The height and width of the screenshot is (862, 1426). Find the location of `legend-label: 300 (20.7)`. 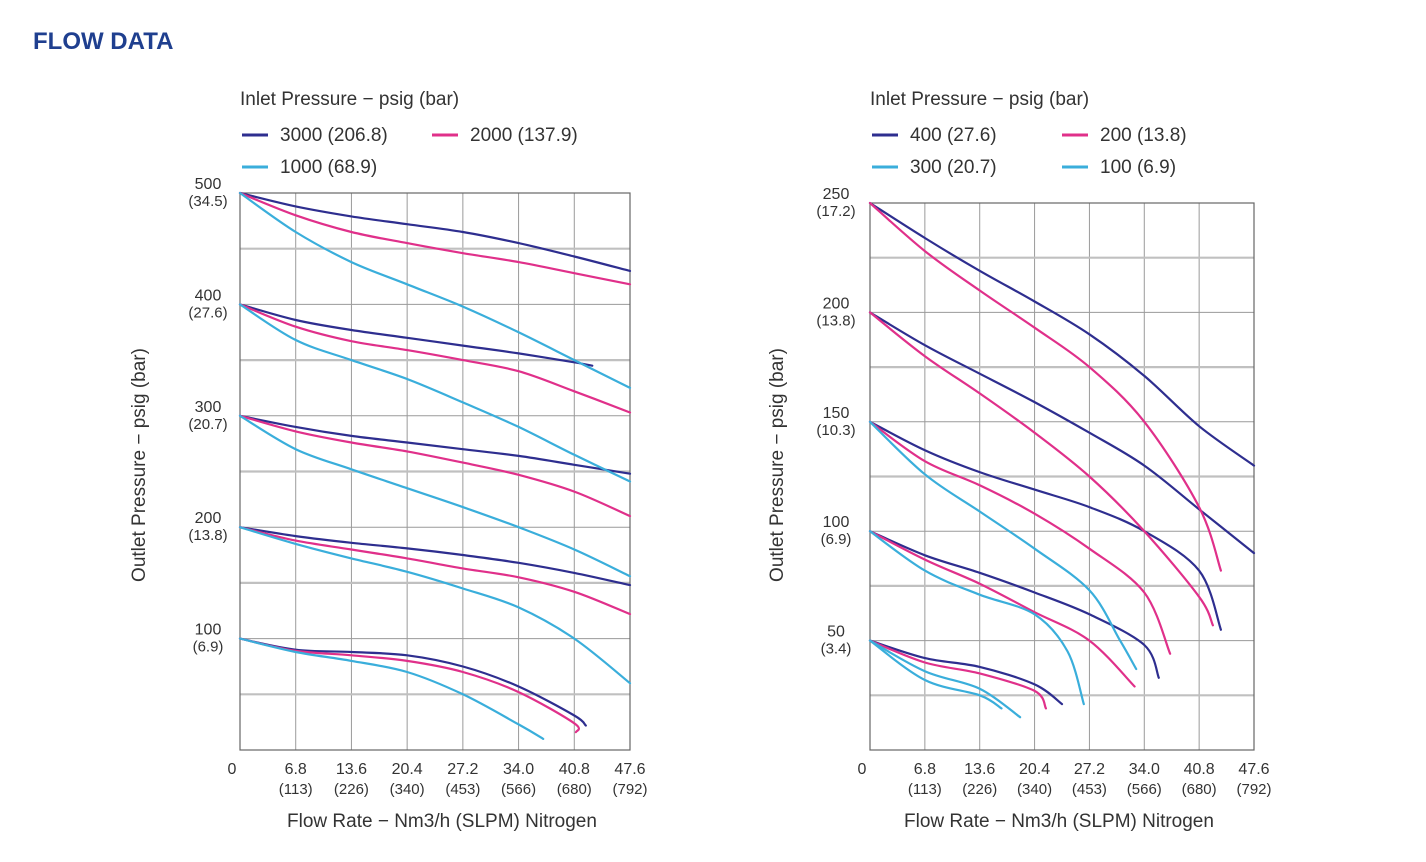

legend-label: 300 (20.7) is located at coordinates (953, 167).